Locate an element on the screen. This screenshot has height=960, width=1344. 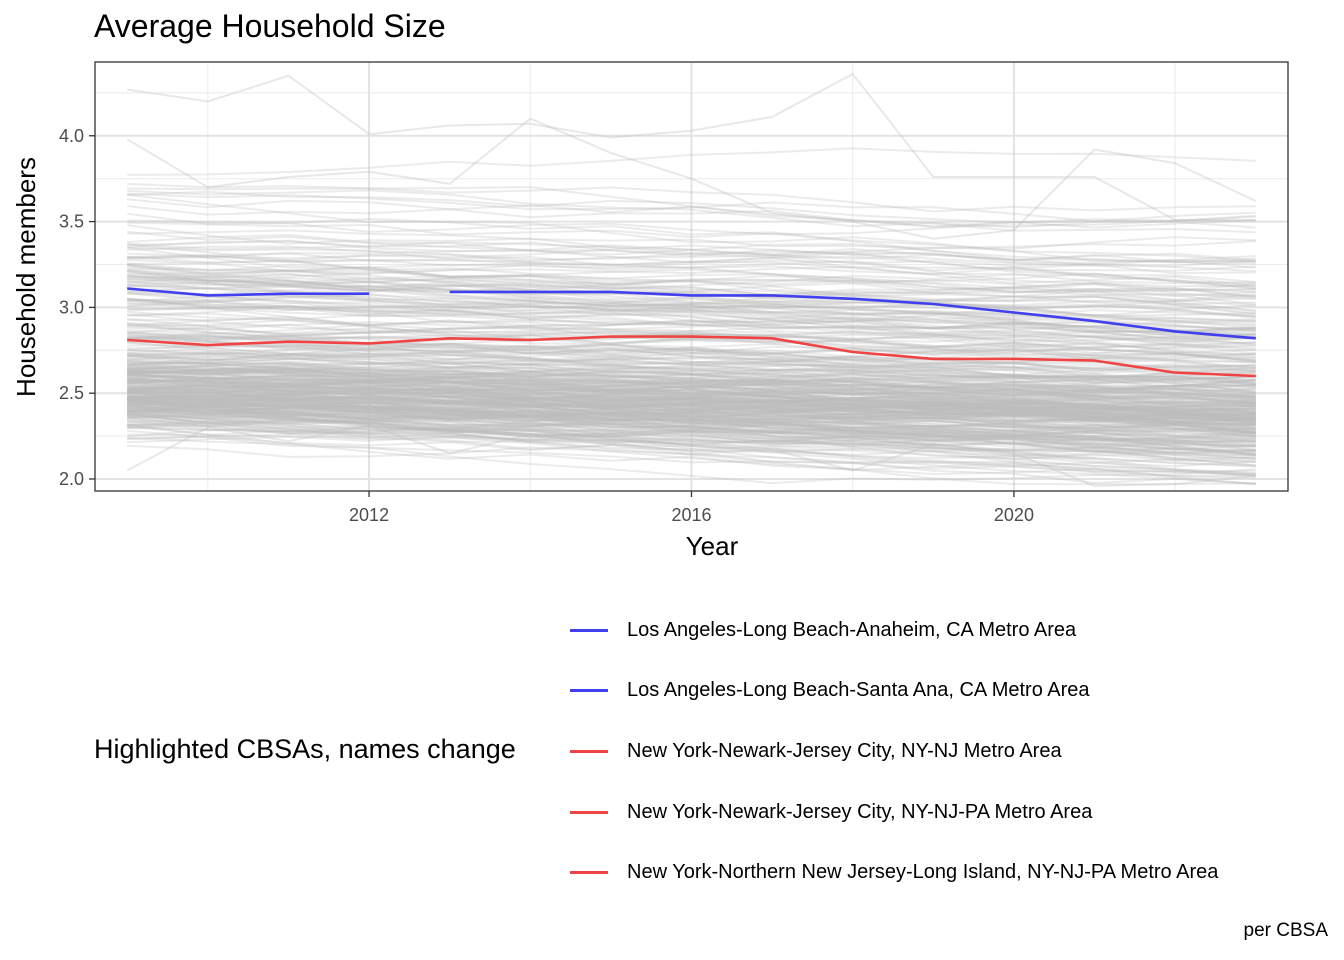
x-tick-label: 2016 is located at coordinates (691, 515).